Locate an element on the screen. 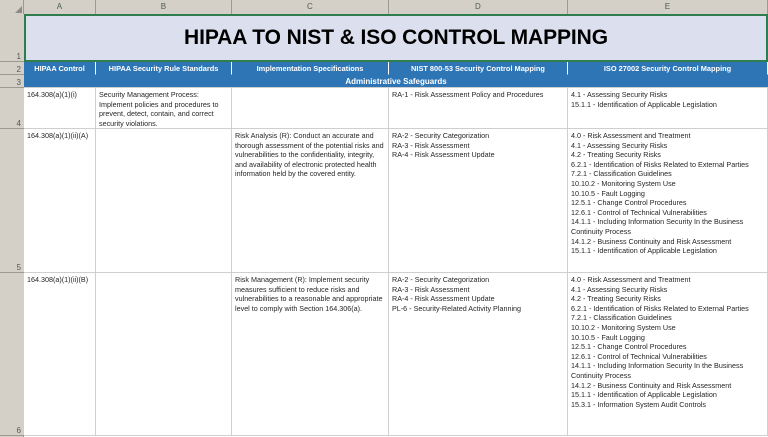 The height and width of the screenshot is (437, 768). row-header-1-label: 1 is located at coordinates (18, 56).